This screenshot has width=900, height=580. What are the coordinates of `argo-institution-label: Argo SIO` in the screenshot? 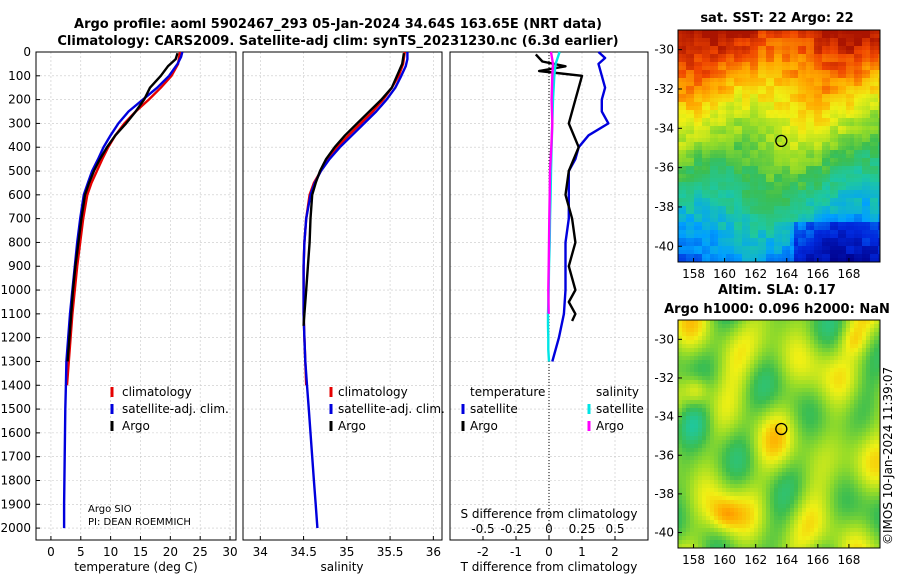 It's located at (110, 509).